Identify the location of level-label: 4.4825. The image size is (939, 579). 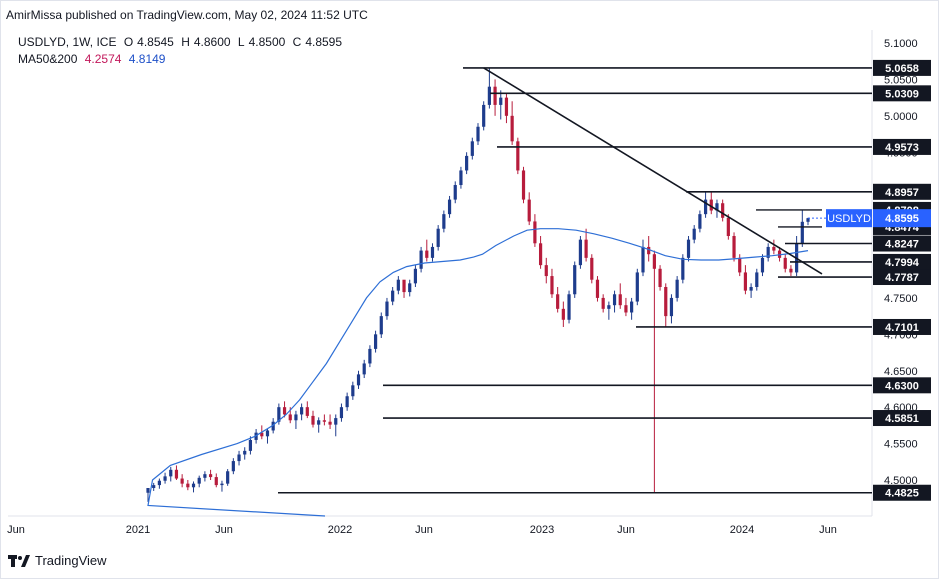
(902, 494).